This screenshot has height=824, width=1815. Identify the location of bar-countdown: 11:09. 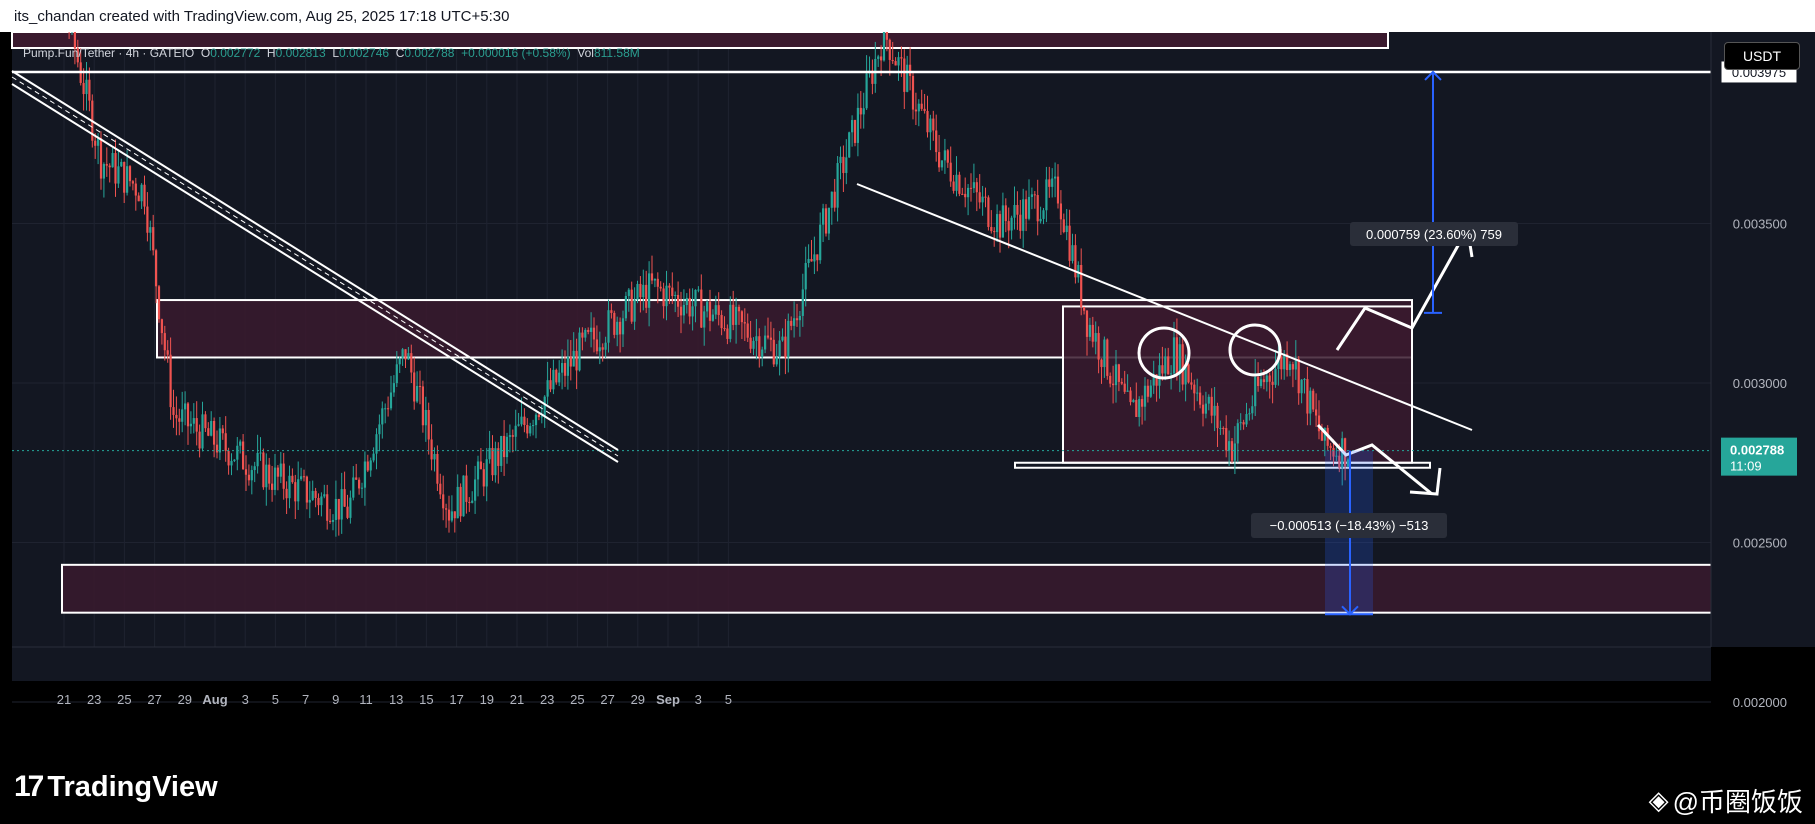
(1746, 466).